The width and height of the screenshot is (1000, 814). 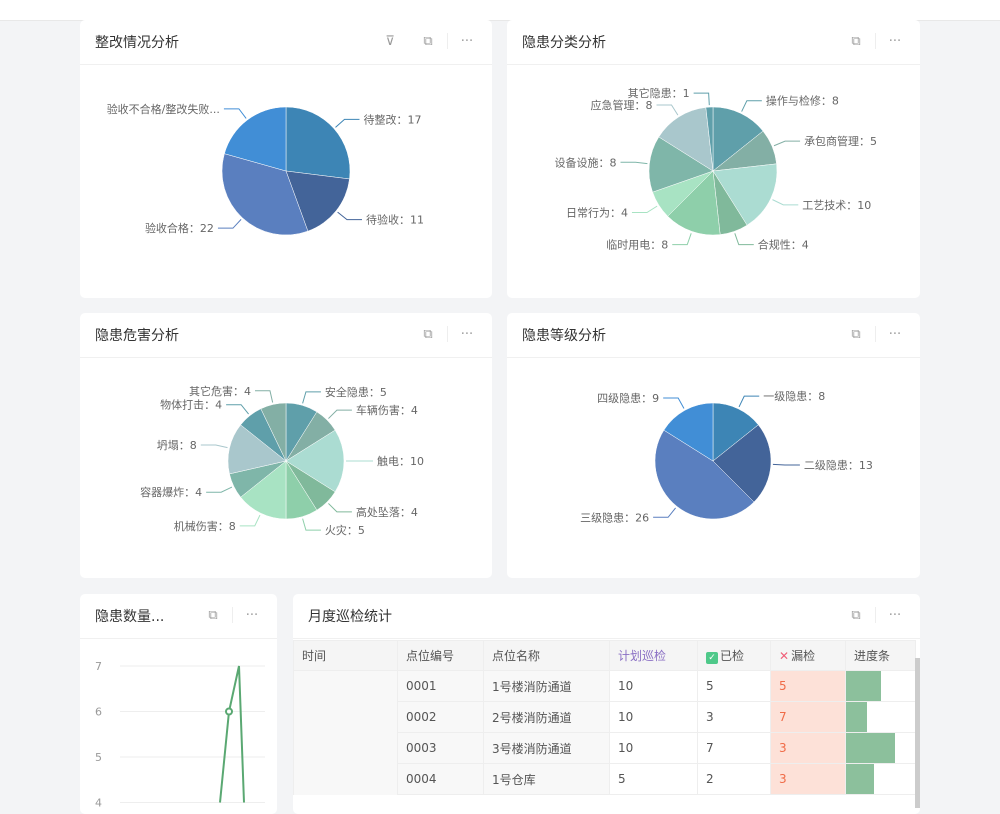 What do you see at coordinates (597, 212) in the screenshot?
I see `slice-label: 日常行为：4` at bounding box center [597, 212].